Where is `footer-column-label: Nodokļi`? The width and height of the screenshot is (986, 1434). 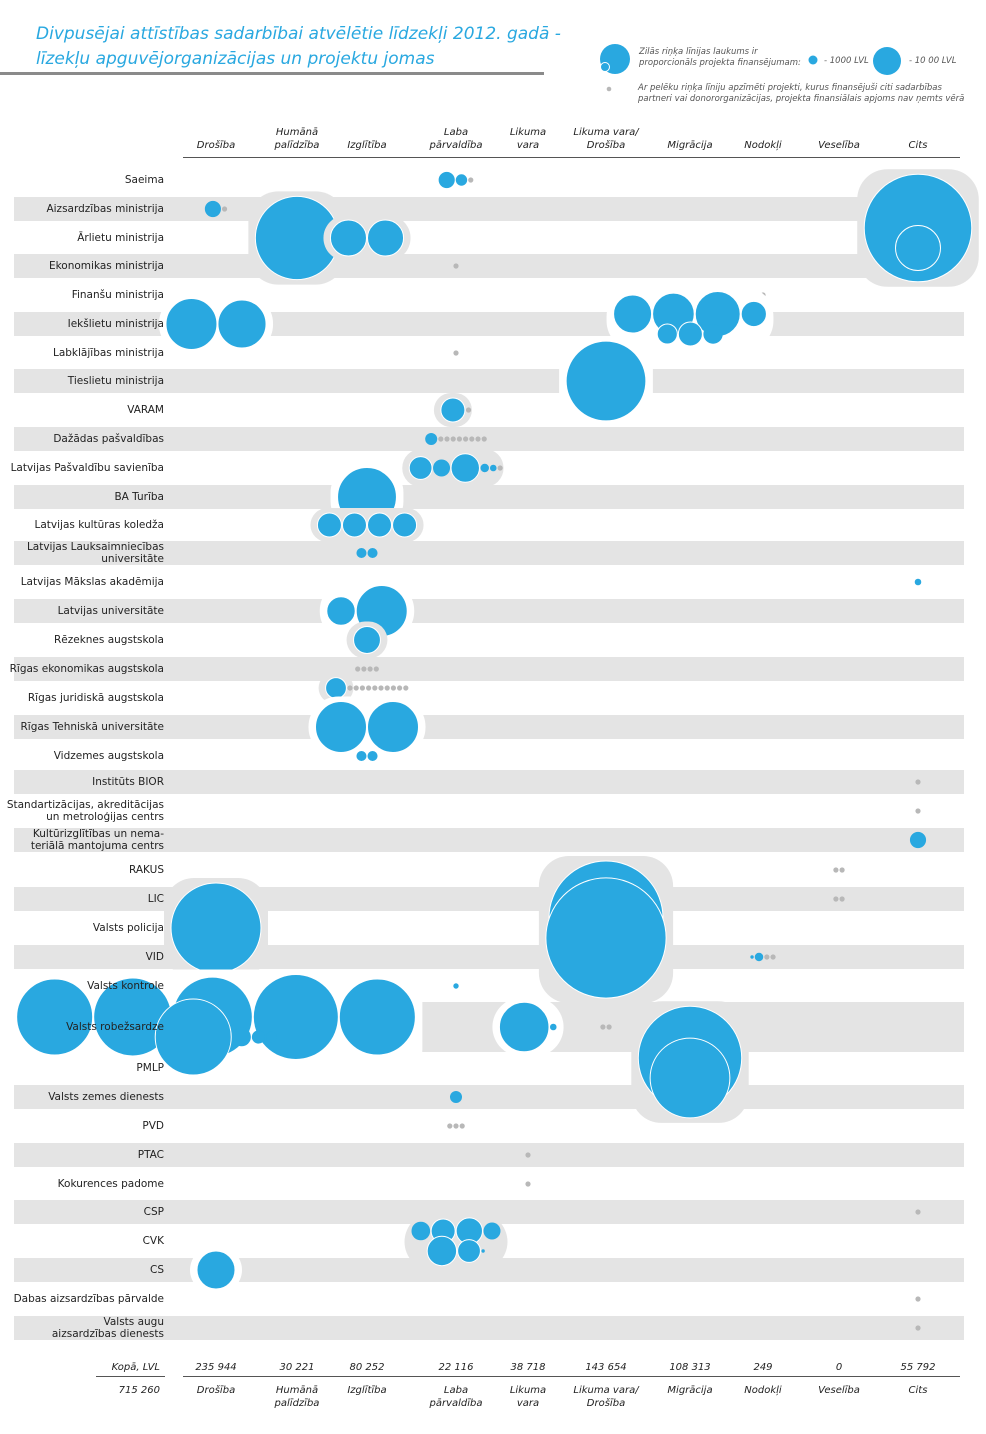 footer-column-label: Nodokļi is located at coordinates (763, 1390).